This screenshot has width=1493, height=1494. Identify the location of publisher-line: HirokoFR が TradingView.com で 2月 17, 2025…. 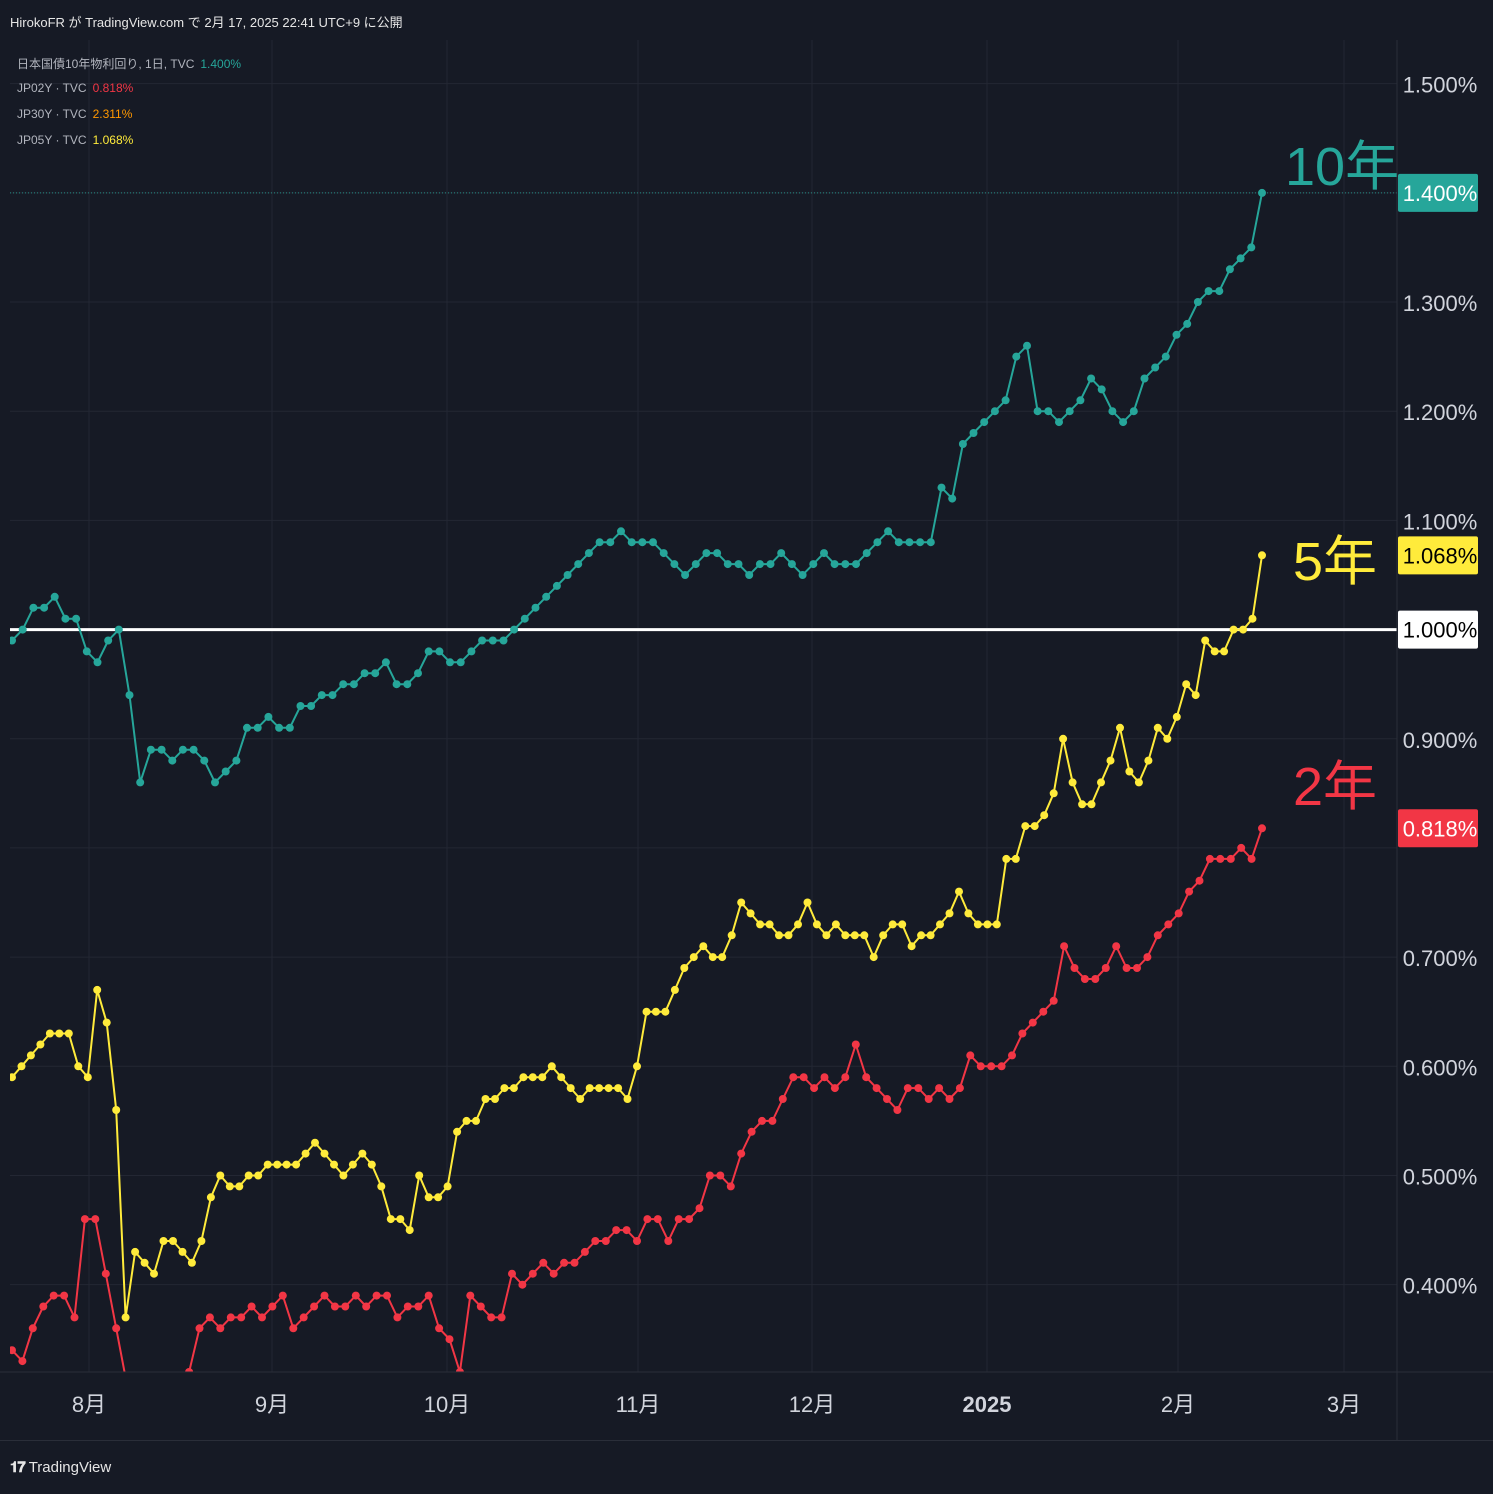
(206, 22).